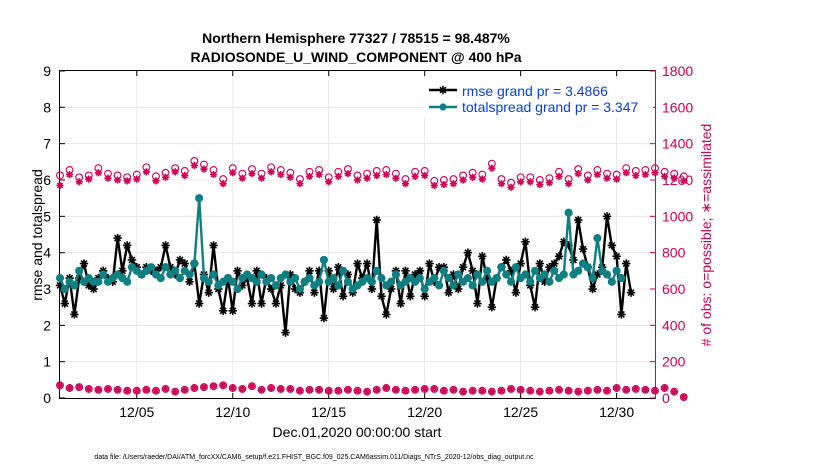  Describe the element at coordinates (706, 235) in the screenshot. I see `y-axis-label-right: # of obs: o=possible; ∗=assimilated` at that location.